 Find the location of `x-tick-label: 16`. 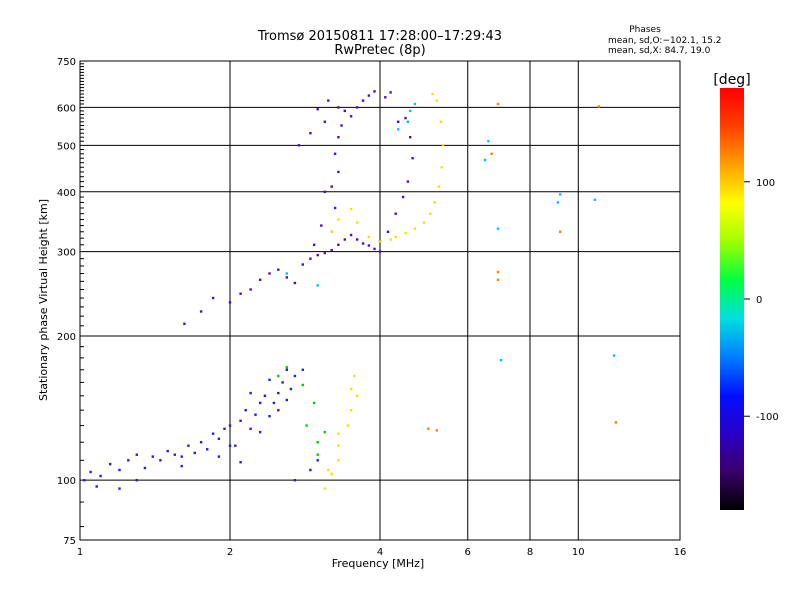

x-tick-label: 16 is located at coordinates (680, 552).